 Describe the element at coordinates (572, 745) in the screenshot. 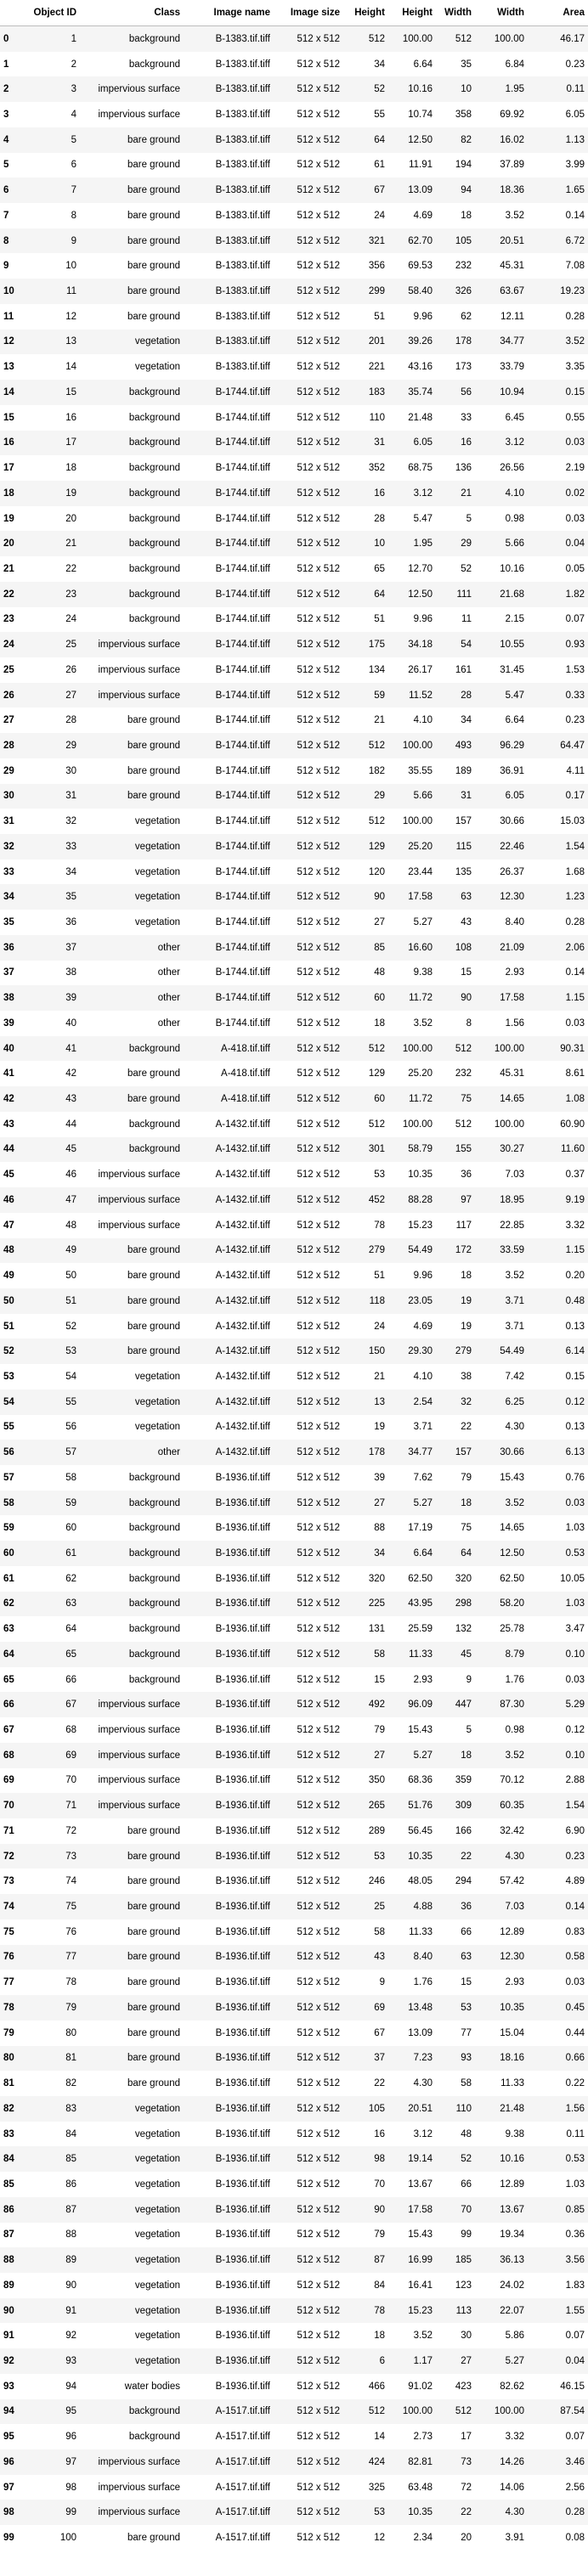

I see `table-cell: 64.47` at that location.